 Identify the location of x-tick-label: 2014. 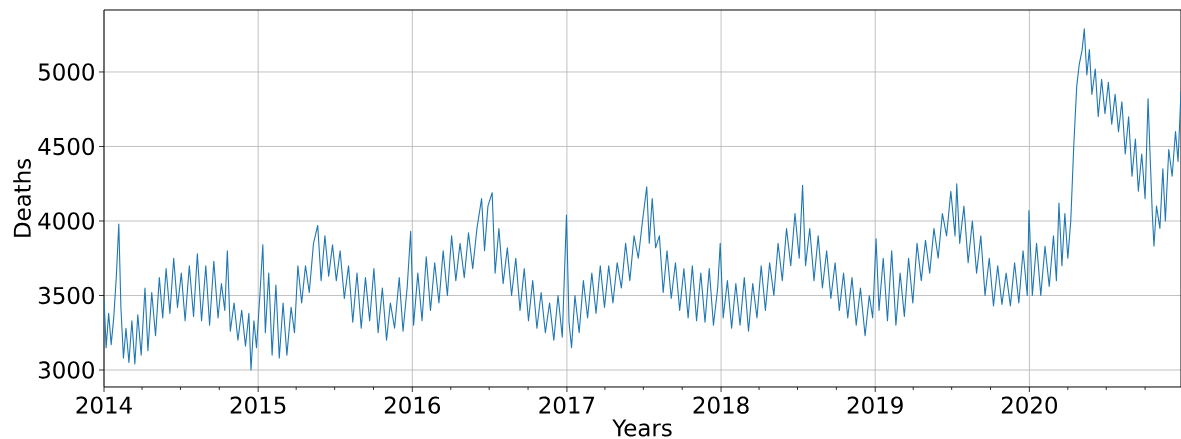
(104, 405).